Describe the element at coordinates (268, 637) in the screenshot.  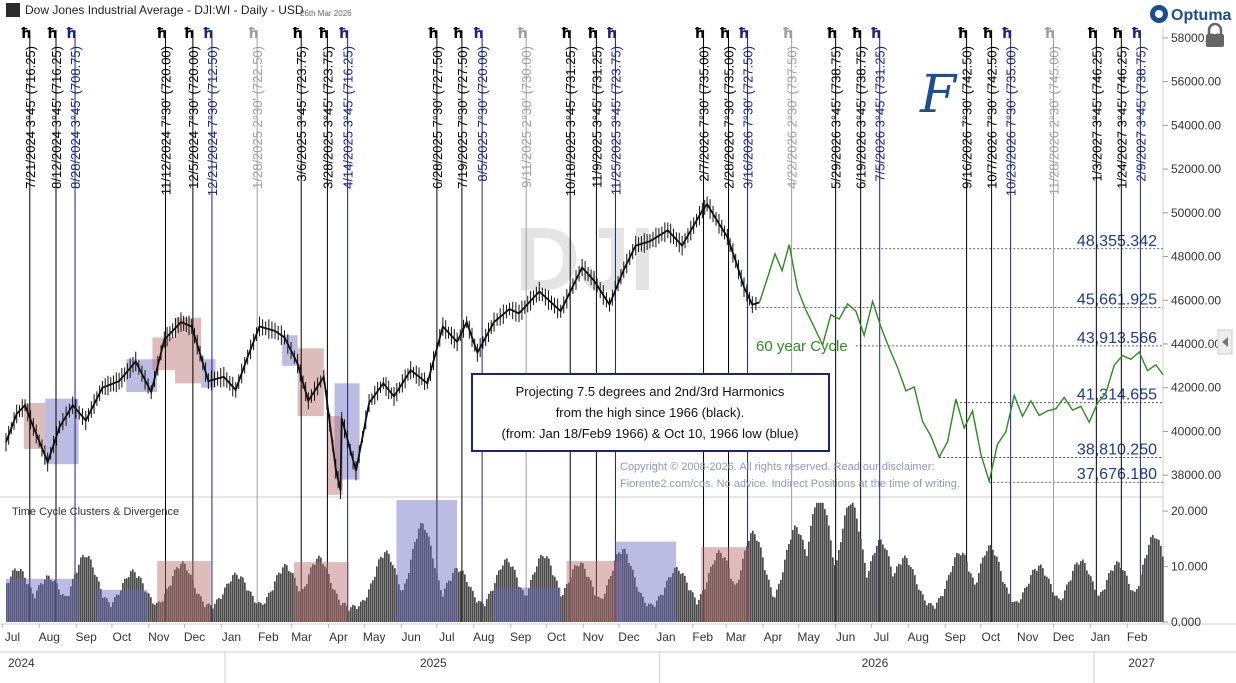
I see `x-month-label: Feb` at that location.